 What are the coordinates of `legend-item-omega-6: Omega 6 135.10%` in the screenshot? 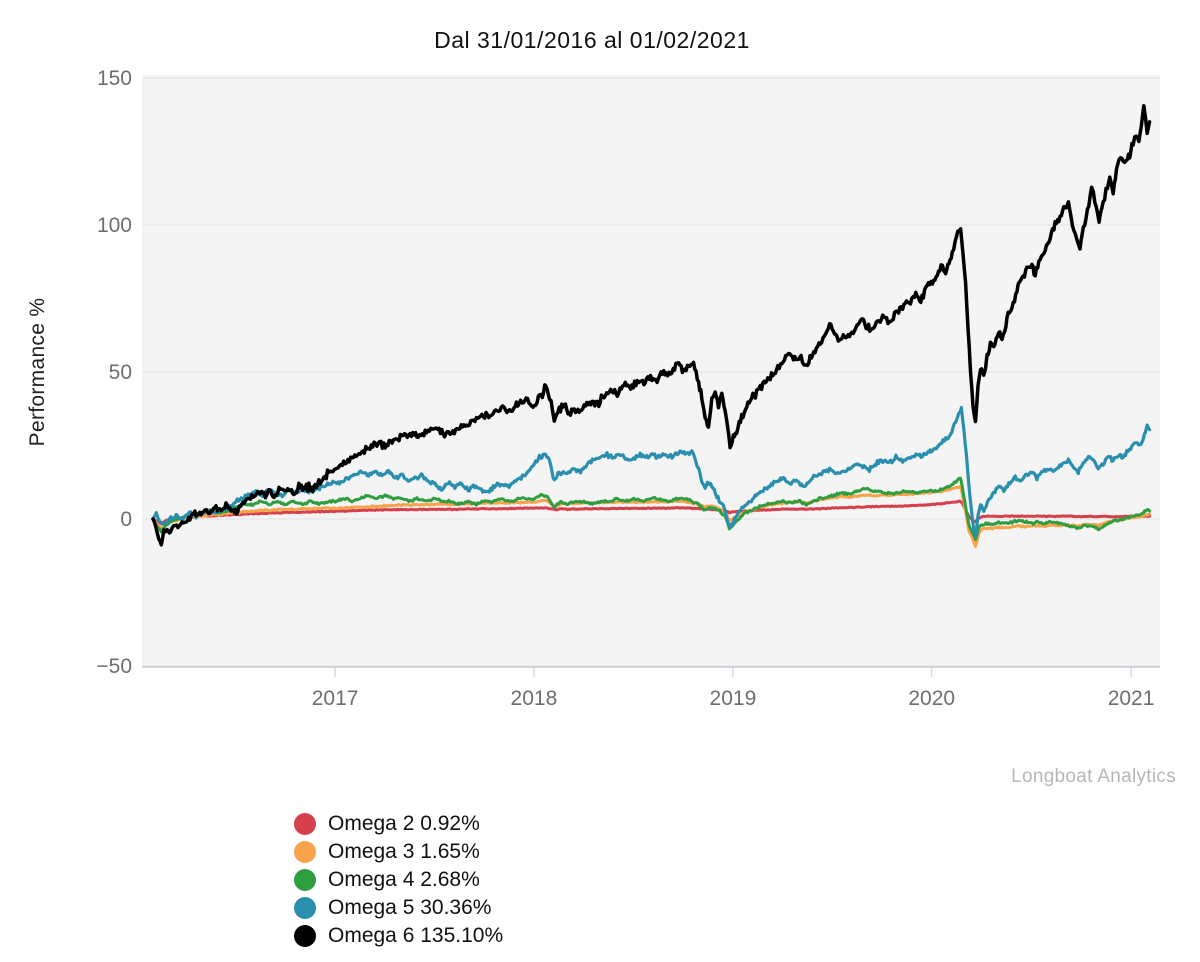 It's located at (399, 935).